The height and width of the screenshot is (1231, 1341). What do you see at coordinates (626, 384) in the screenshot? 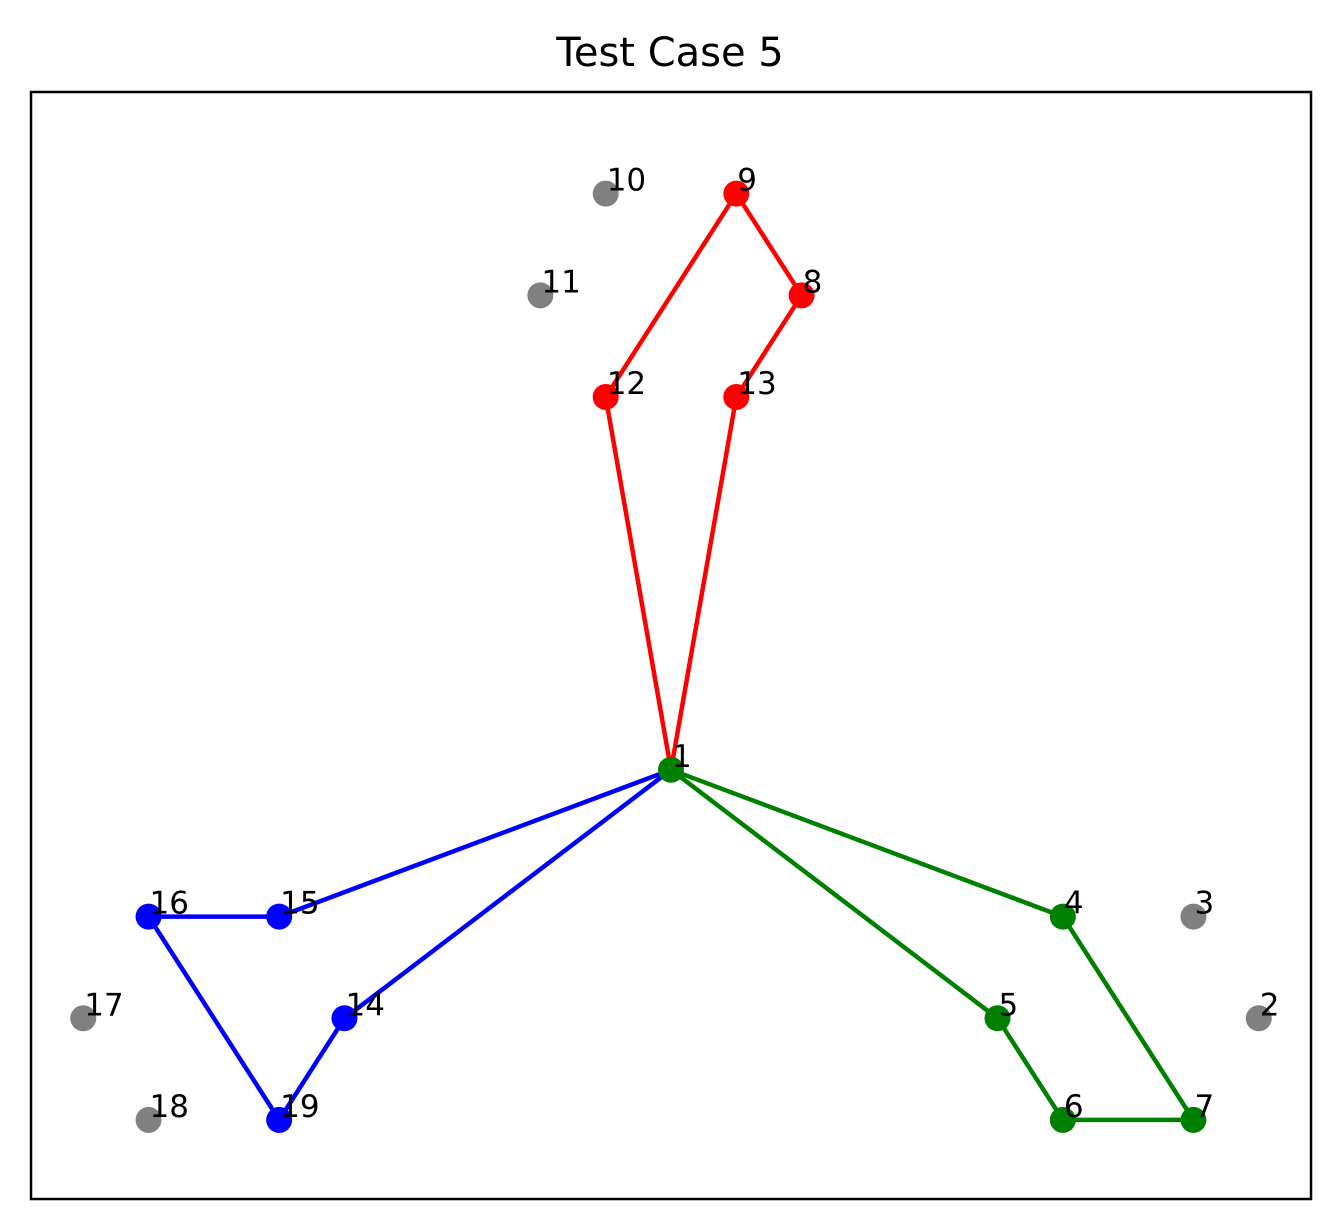
I see `node-label-12: 12` at bounding box center [626, 384].